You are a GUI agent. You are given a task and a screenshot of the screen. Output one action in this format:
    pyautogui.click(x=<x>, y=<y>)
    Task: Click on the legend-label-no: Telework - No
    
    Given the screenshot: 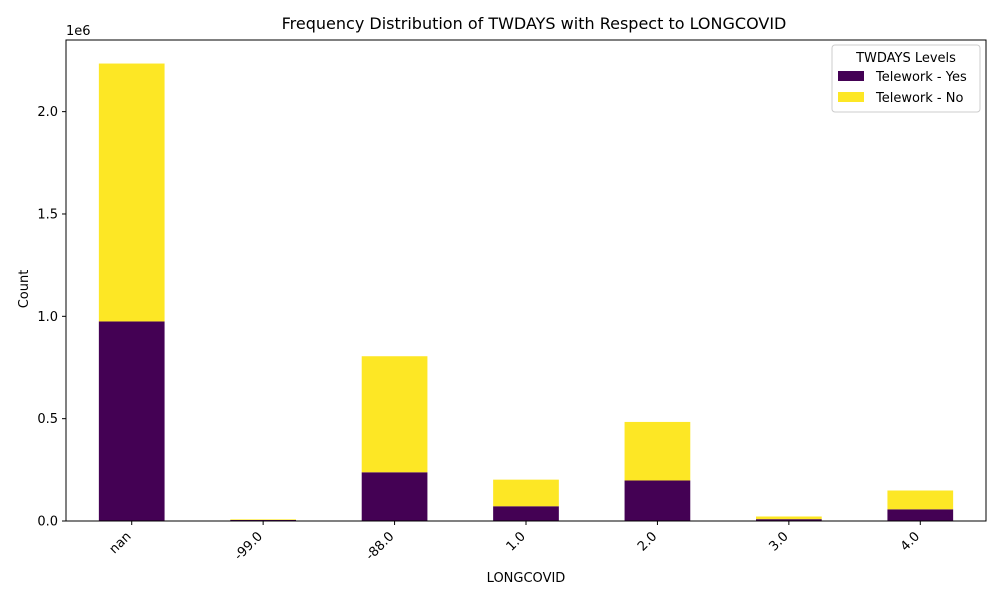 What is the action you would take?
    pyautogui.click(x=919, y=98)
    